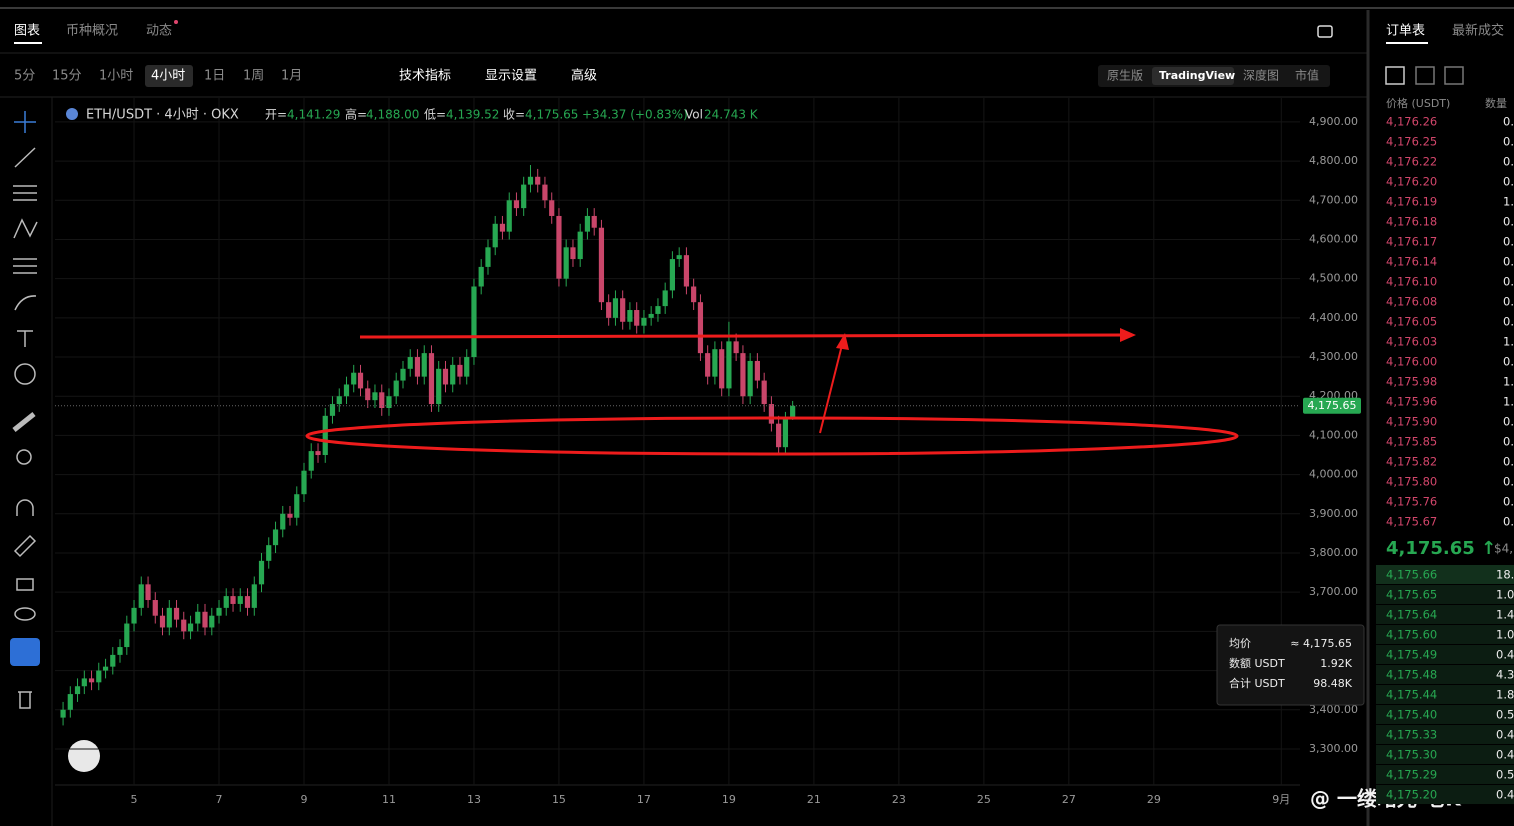  Describe the element at coordinates (25, 374) in the screenshot. I see `emoji-tool` at that location.